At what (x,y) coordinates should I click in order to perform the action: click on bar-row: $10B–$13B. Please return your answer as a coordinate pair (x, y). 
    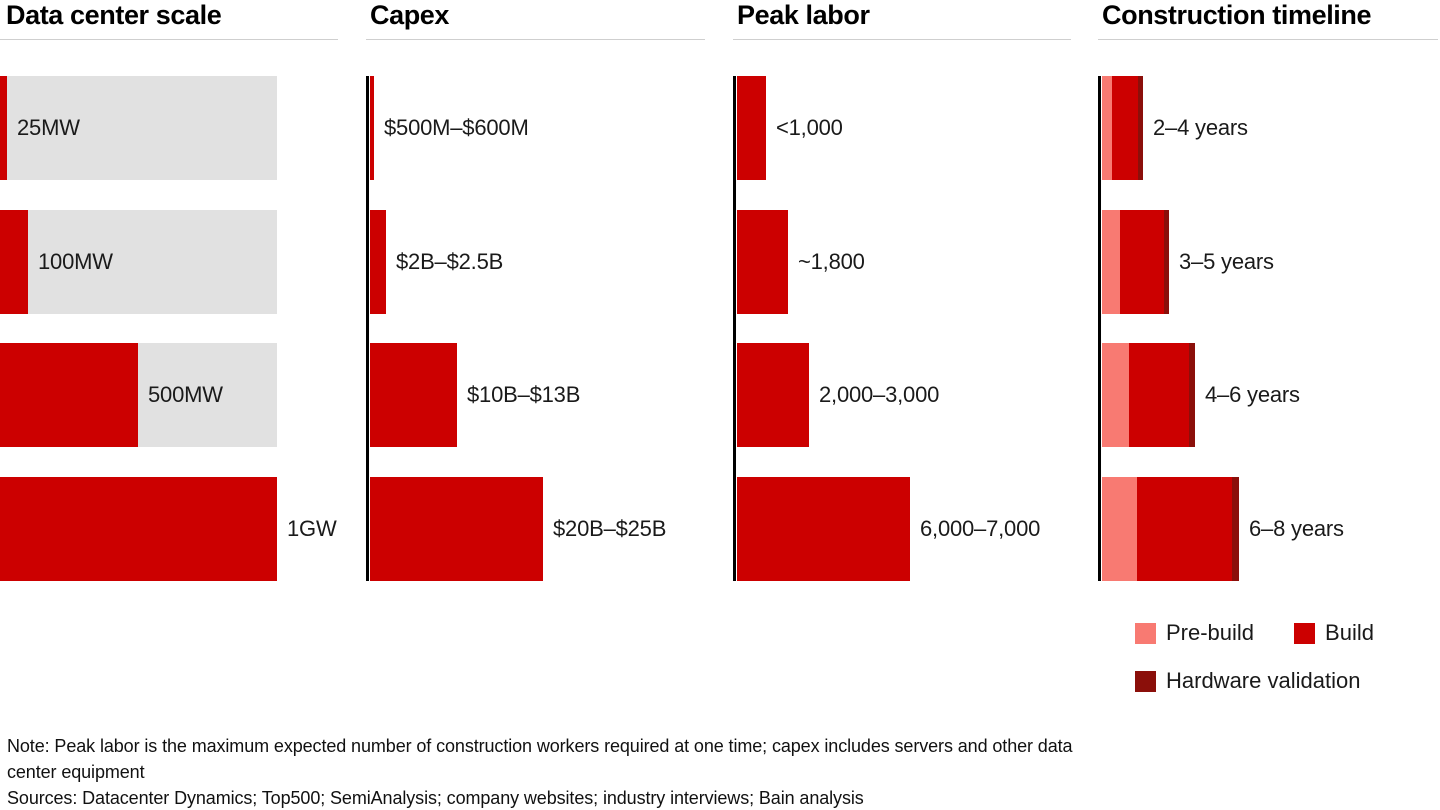
    Looking at the image, I should click on (475, 395).